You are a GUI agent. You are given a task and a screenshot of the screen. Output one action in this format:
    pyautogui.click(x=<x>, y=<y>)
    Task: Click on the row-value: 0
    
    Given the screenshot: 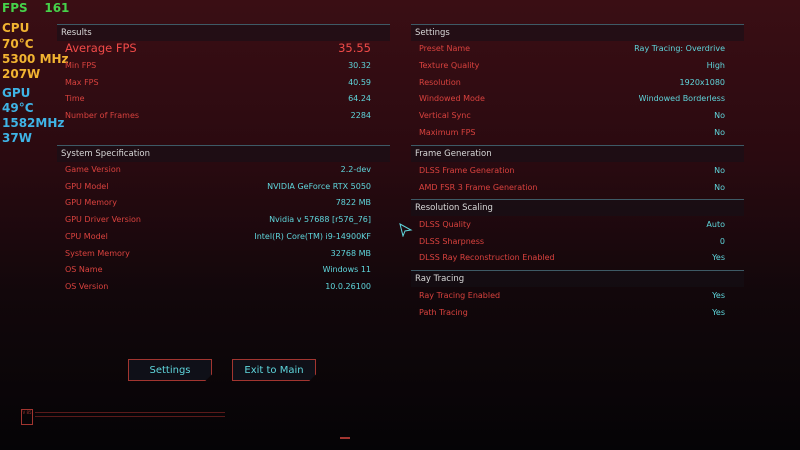 What is the action you would take?
    pyautogui.click(x=722, y=241)
    